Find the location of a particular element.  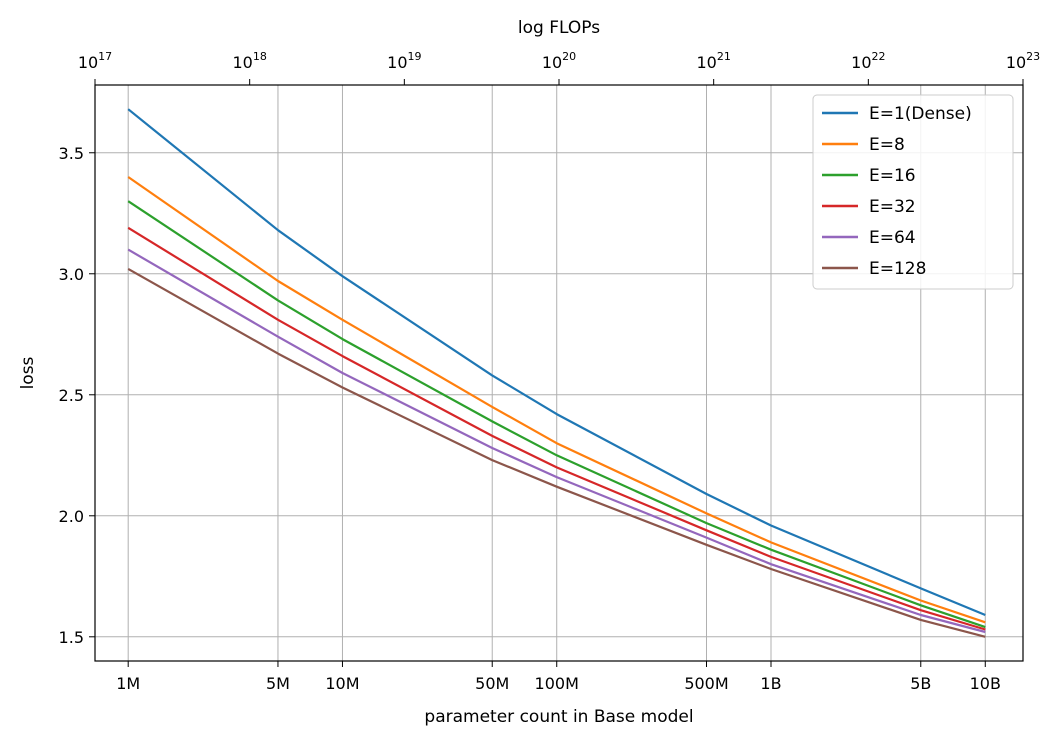

x-tick-label: 50M is located at coordinates (492, 683).